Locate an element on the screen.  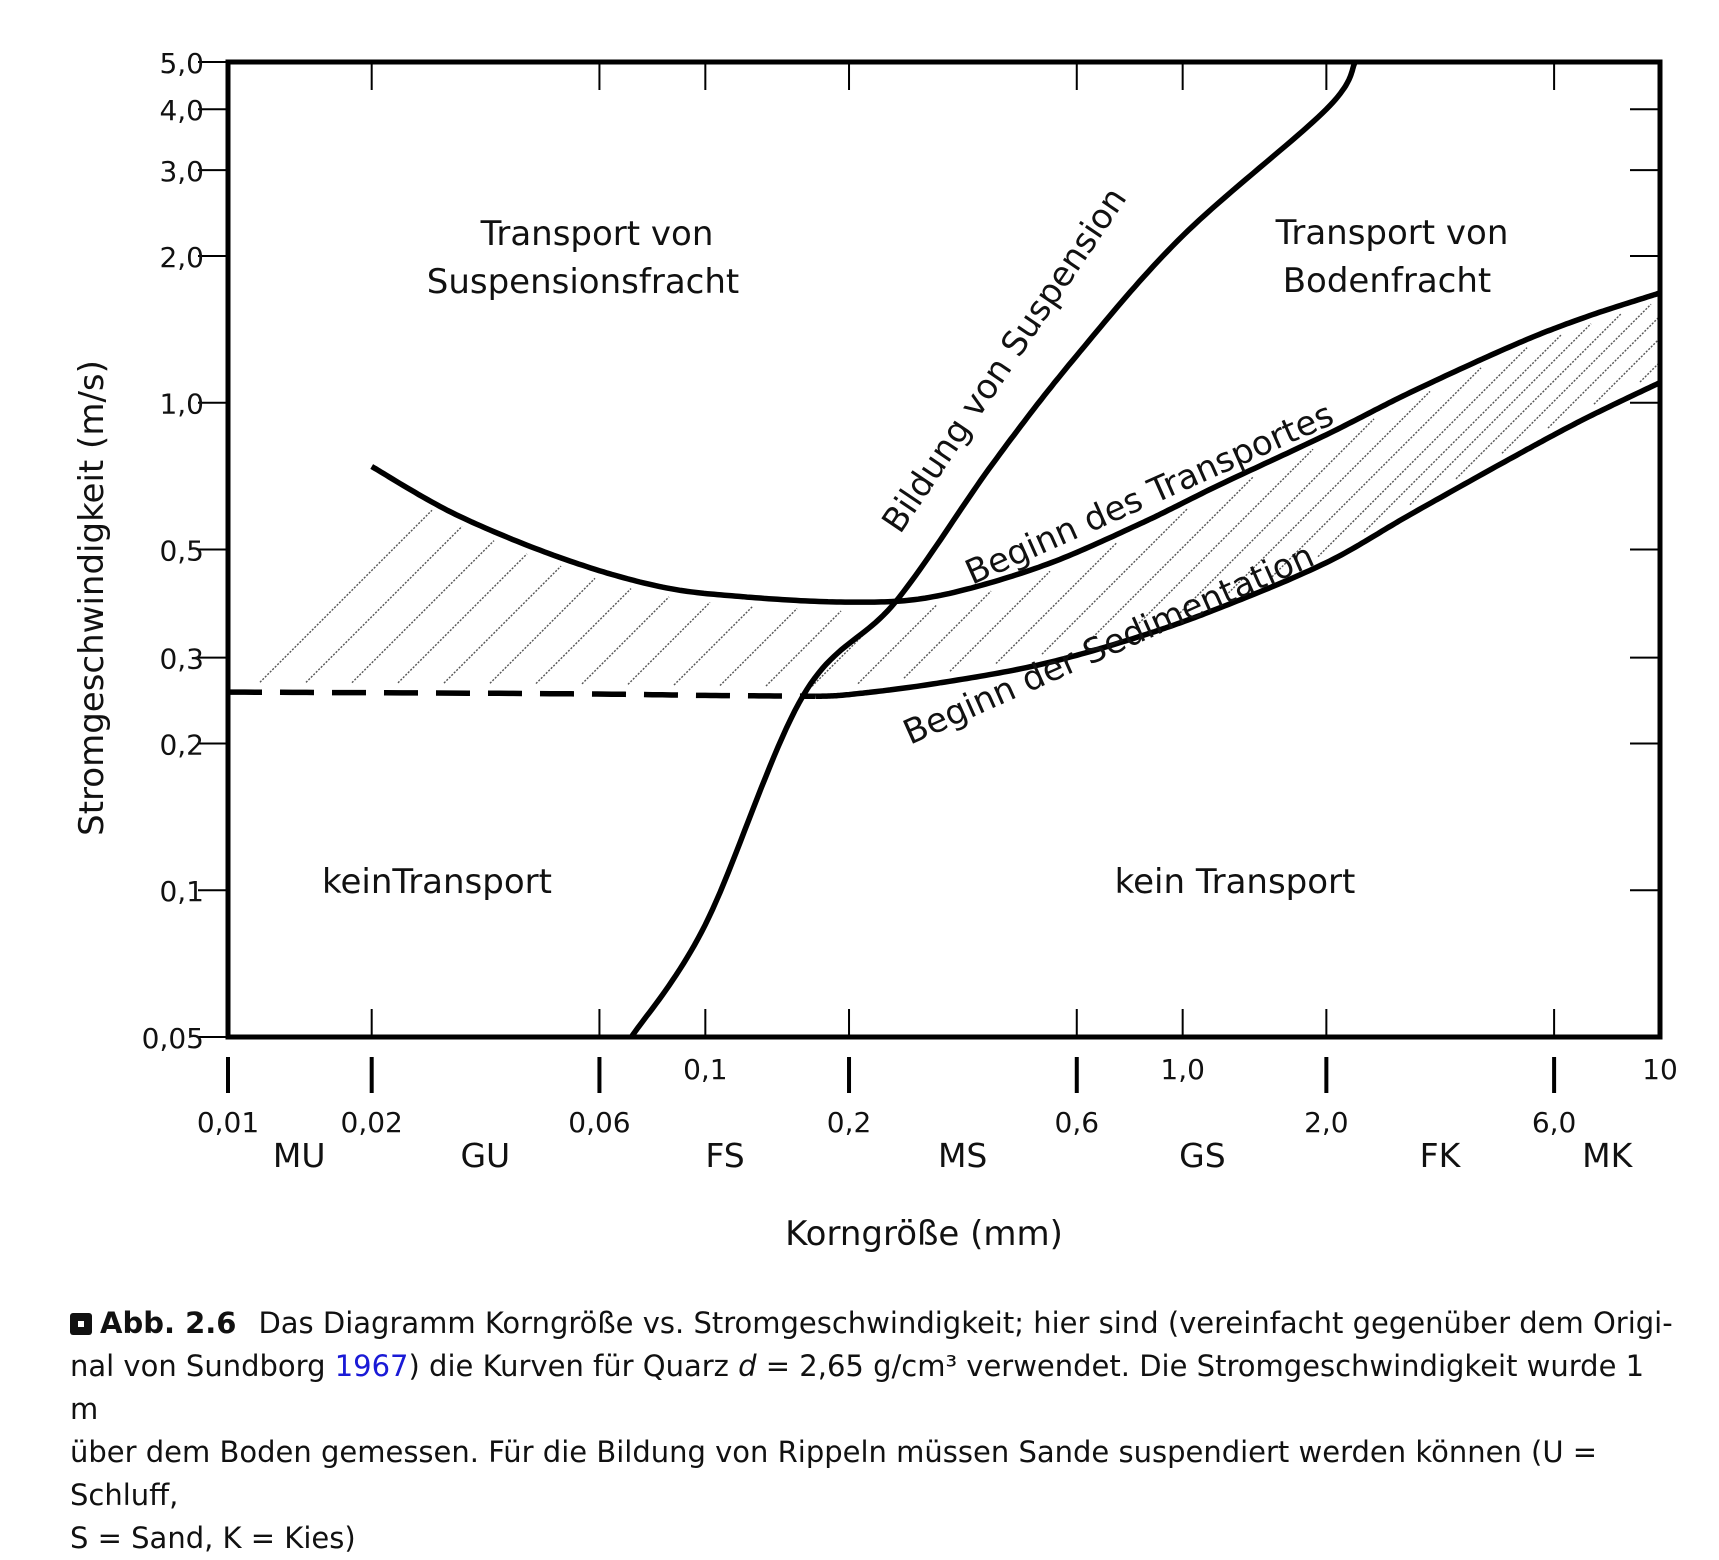
curve-dashed-extension is located at coordinates (522, 694).